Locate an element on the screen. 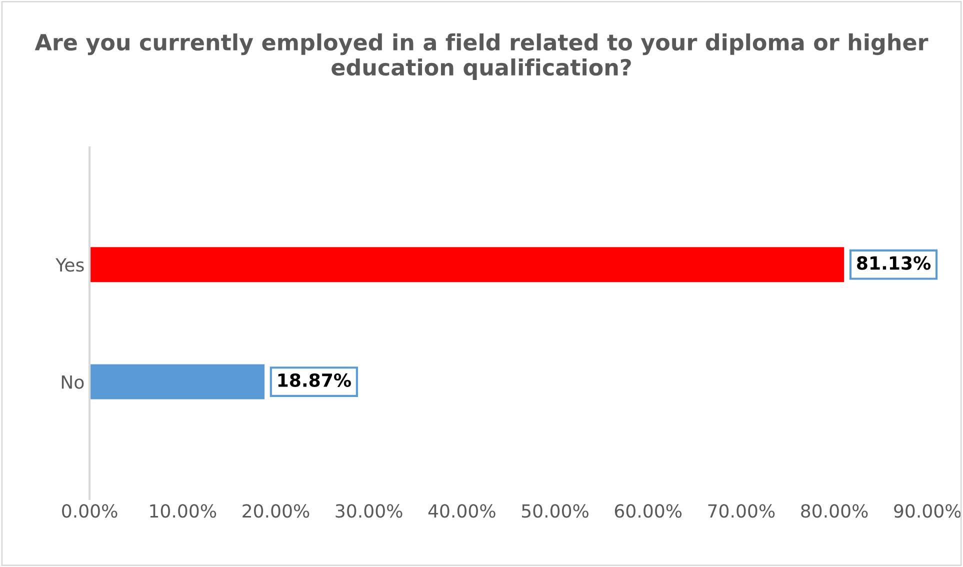 This screenshot has width=963, height=567. data-label: 18.87% is located at coordinates (314, 380).